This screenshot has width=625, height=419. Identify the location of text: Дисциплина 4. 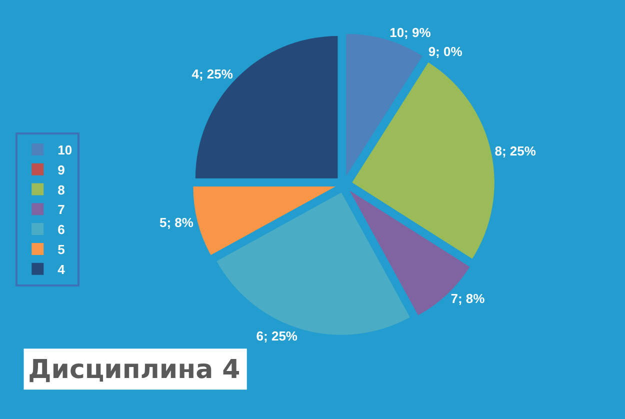
(134, 370).